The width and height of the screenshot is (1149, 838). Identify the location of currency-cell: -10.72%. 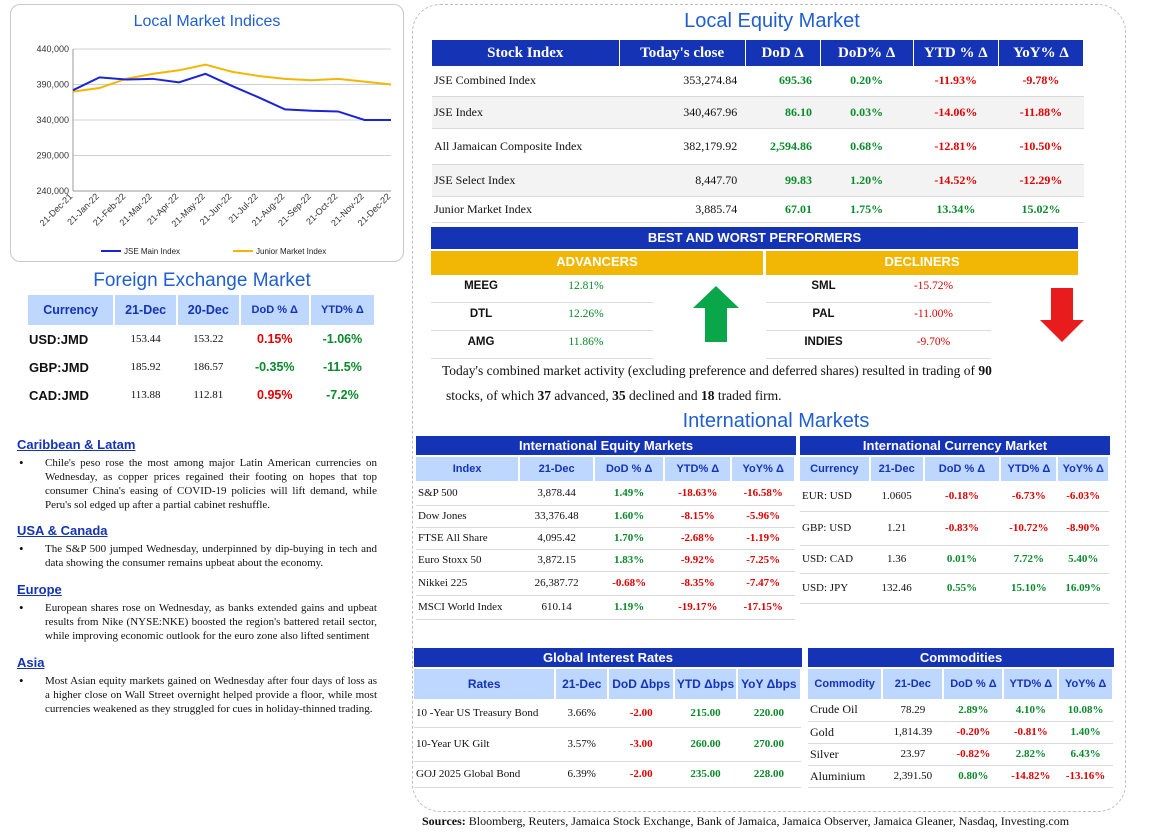
(1029, 528).